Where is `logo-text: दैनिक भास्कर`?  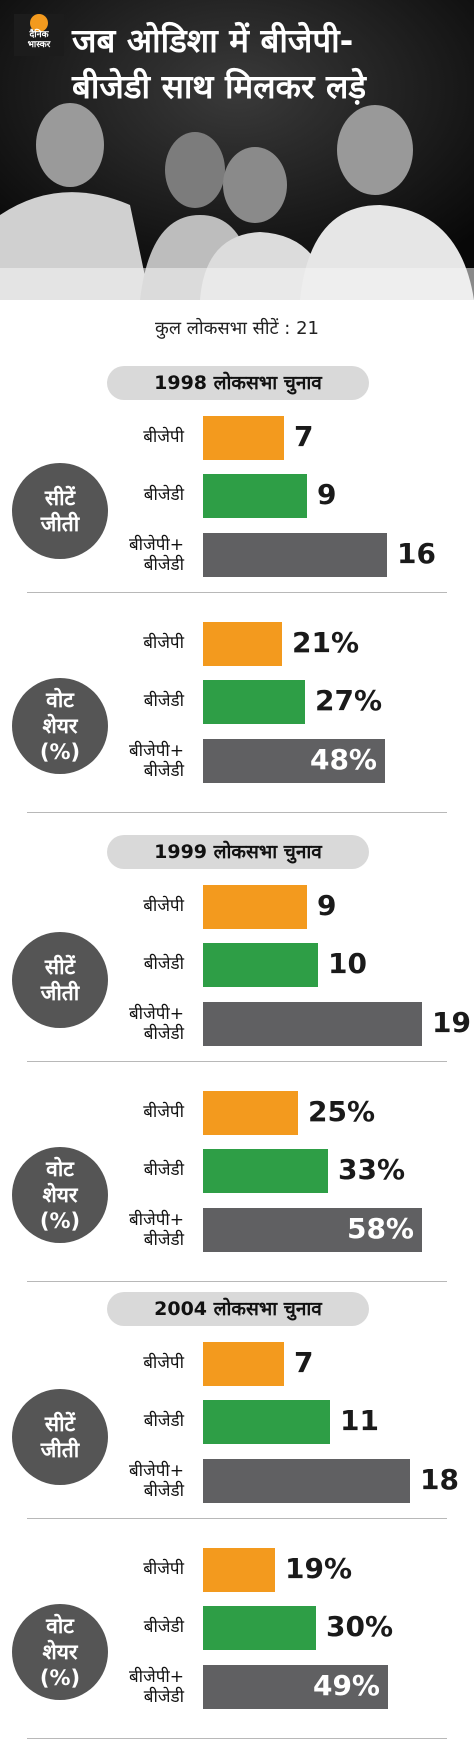 logo-text: दैनिक भास्कर is located at coordinates (39, 40).